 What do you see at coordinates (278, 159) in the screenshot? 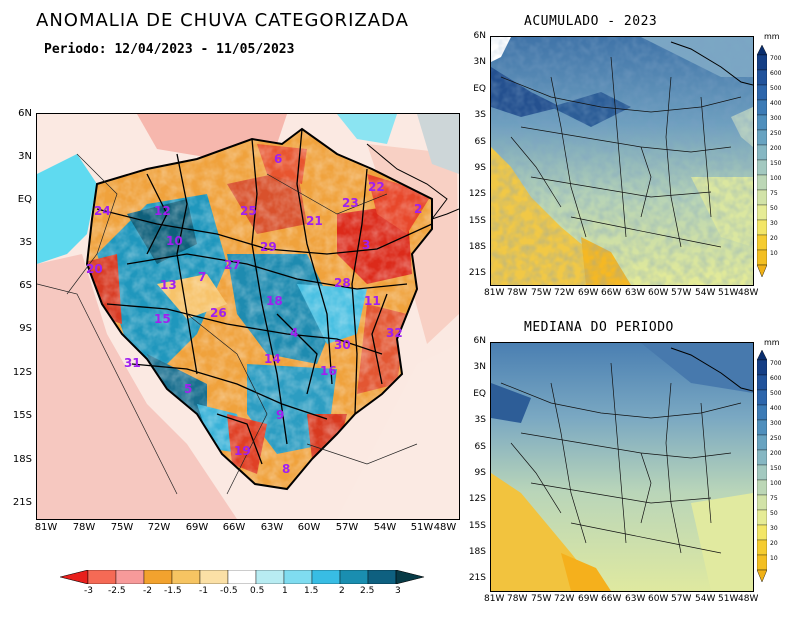
I see `basin-label-6: 6` at bounding box center [278, 159].